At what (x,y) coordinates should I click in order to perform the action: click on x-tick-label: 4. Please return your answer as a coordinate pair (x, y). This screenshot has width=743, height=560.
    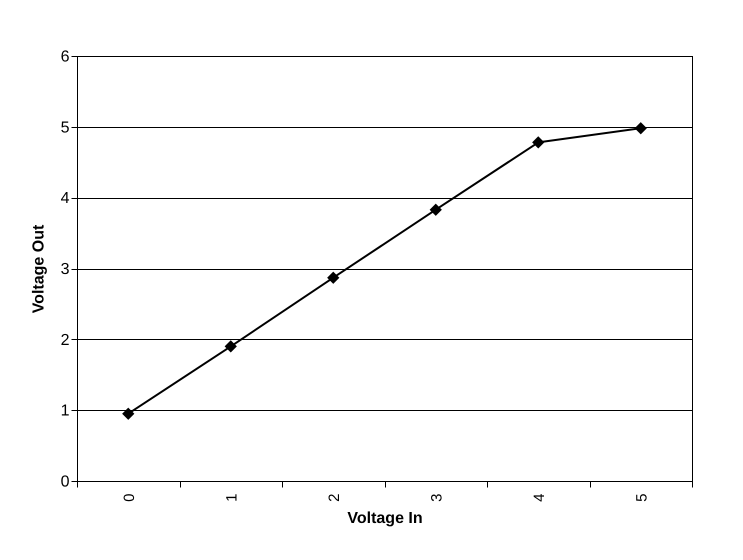
    Looking at the image, I should click on (539, 498).